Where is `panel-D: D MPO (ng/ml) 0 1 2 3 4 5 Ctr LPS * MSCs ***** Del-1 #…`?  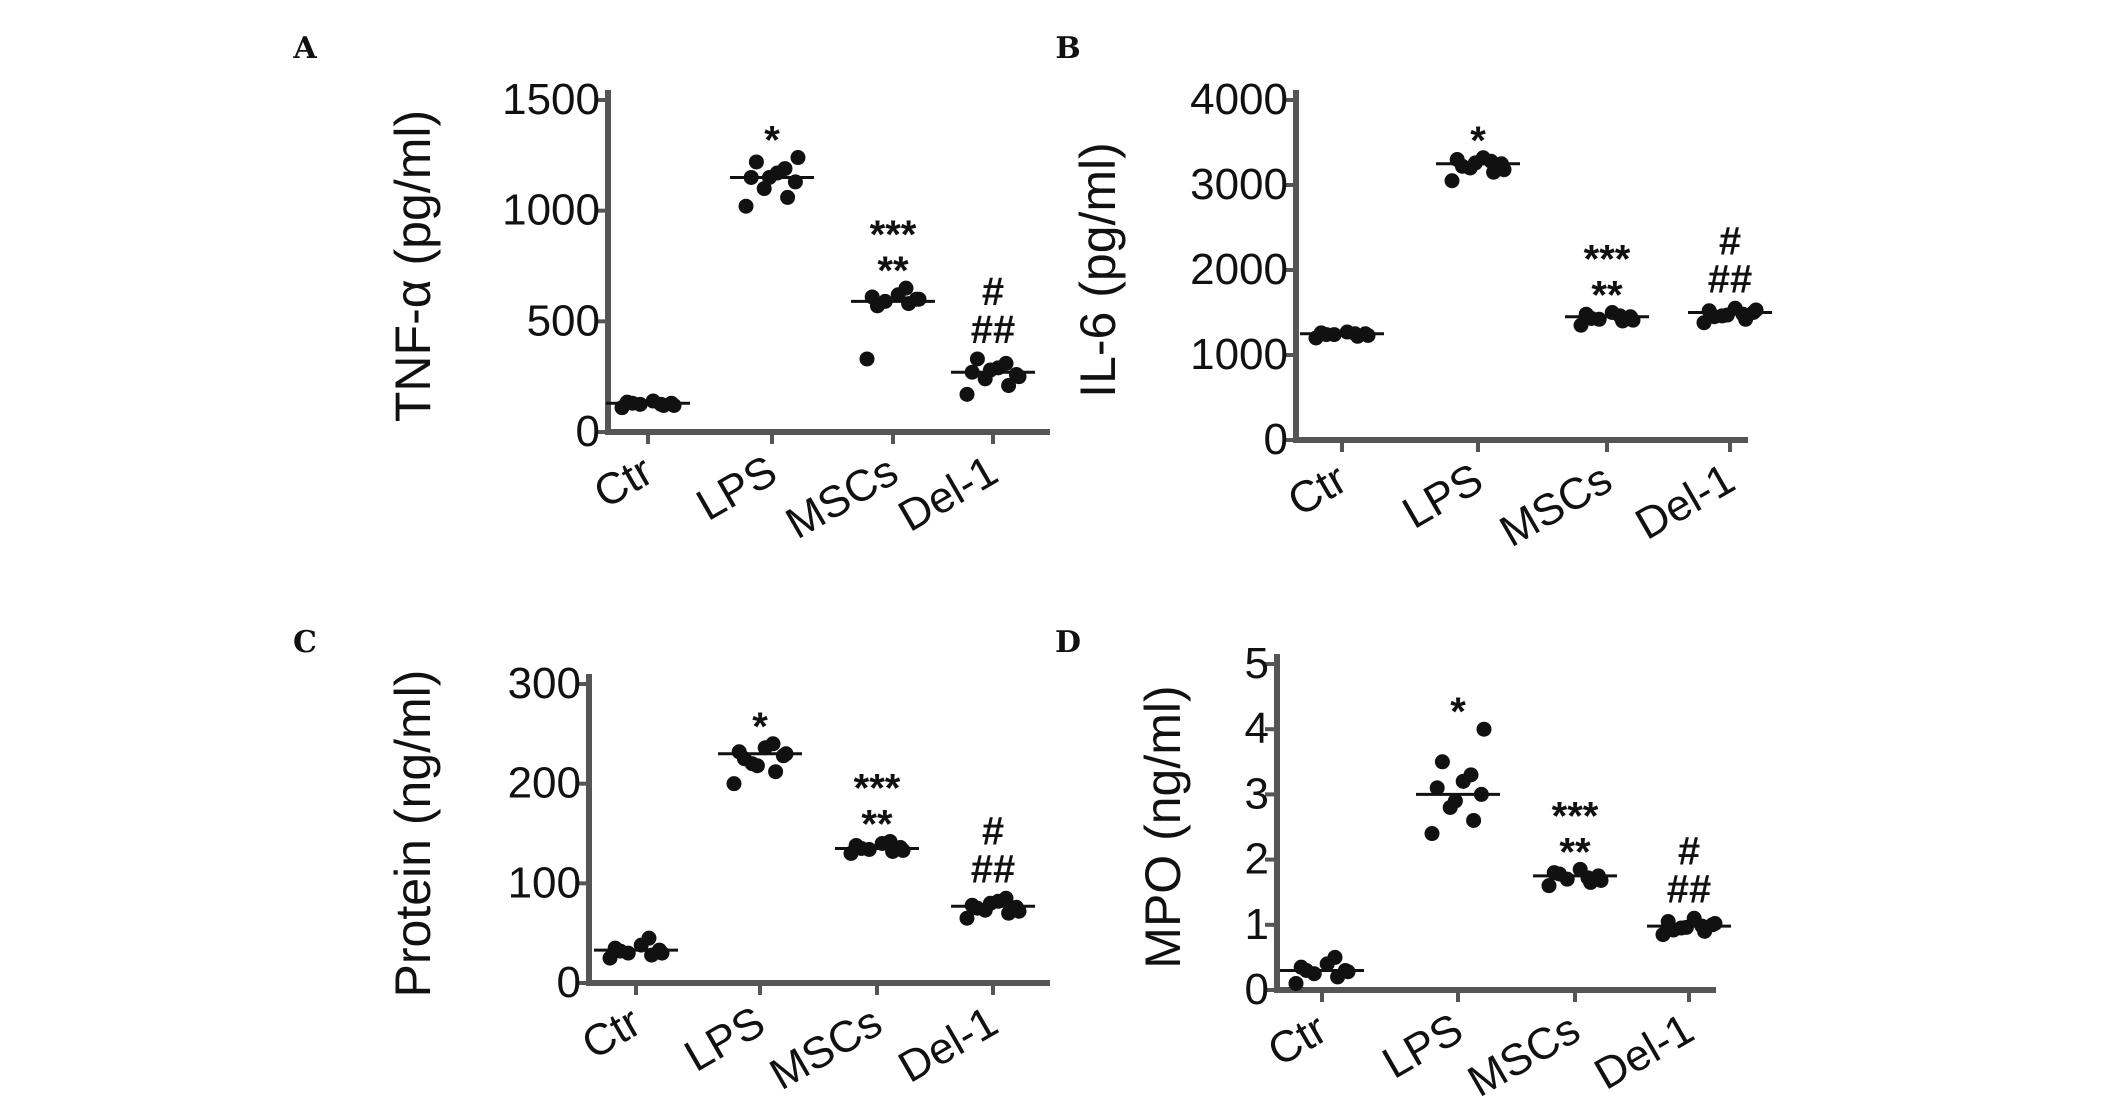 panel-D: D MPO (ng/ml) 0 1 2 3 4 5 Ctr LPS * MSCs ***** Del-1 #… is located at coordinates (1393, 863).